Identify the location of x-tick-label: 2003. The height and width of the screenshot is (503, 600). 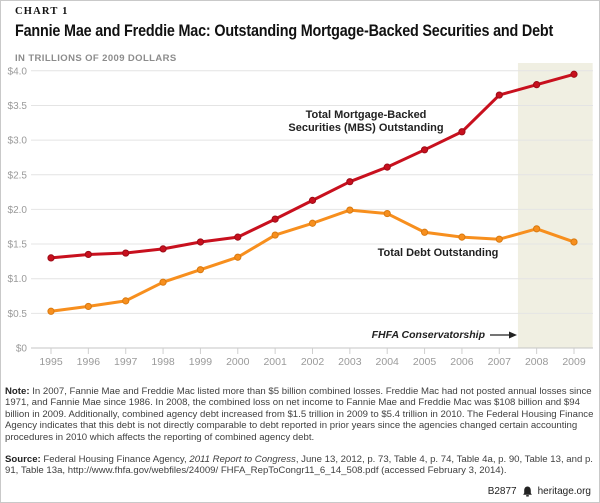
(350, 362).